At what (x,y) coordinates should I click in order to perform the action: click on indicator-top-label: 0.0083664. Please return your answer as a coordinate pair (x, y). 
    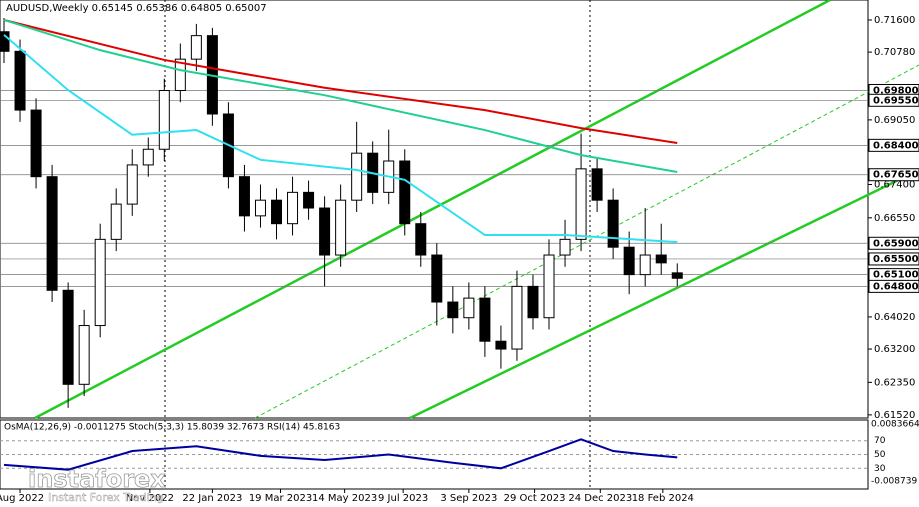
    Looking at the image, I should click on (895, 425).